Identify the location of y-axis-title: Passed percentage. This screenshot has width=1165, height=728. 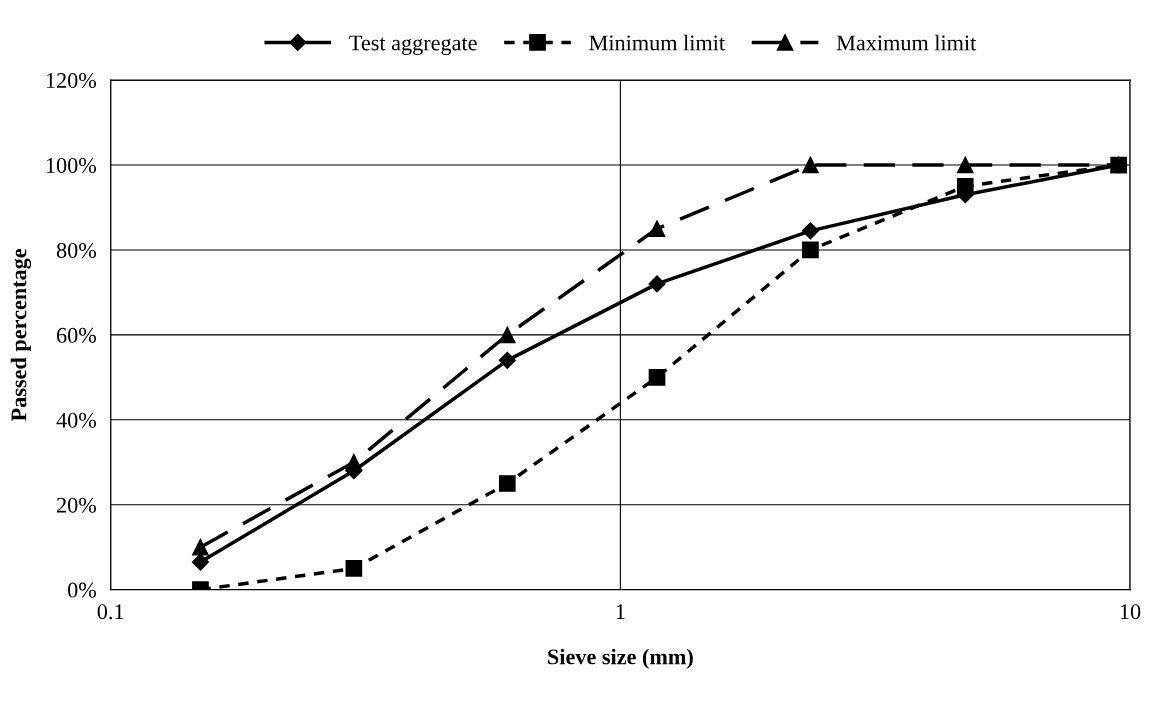
(21, 335).